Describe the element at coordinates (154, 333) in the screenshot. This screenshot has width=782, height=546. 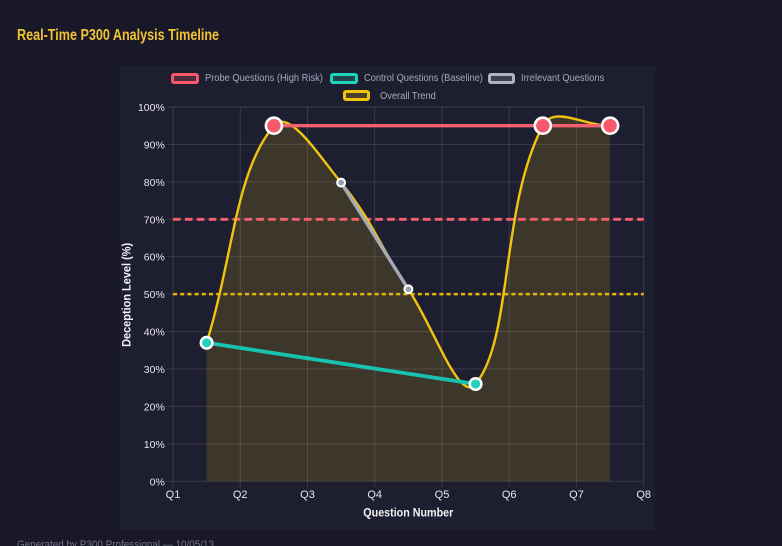
I see `svg-text: 40%` at that location.